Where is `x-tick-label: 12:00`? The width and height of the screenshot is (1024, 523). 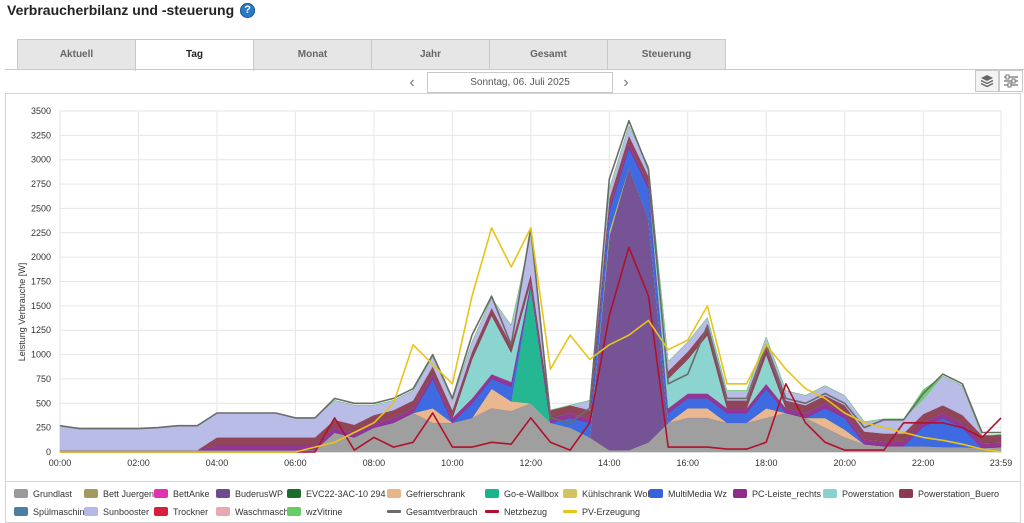
x-tick-label: 12:00 is located at coordinates (531, 463).